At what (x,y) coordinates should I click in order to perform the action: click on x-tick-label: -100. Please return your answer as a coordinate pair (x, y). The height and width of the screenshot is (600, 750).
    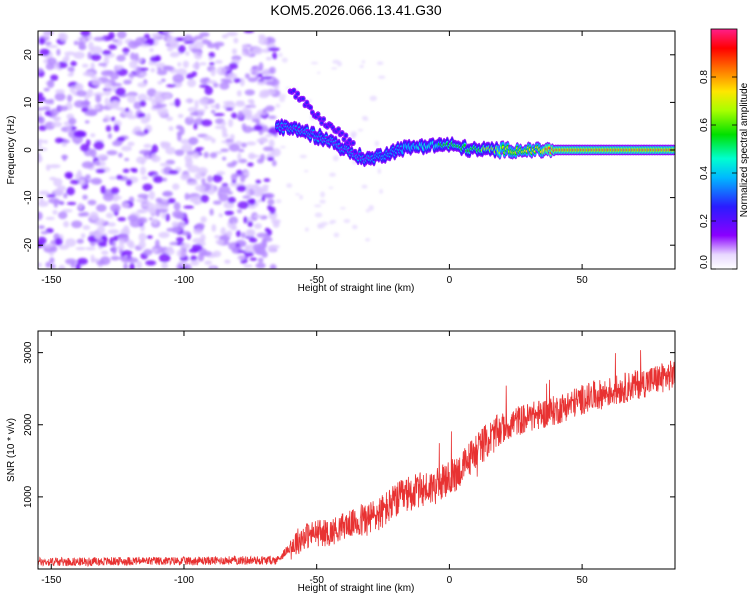
    Looking at the image, I should click on (184, 280).